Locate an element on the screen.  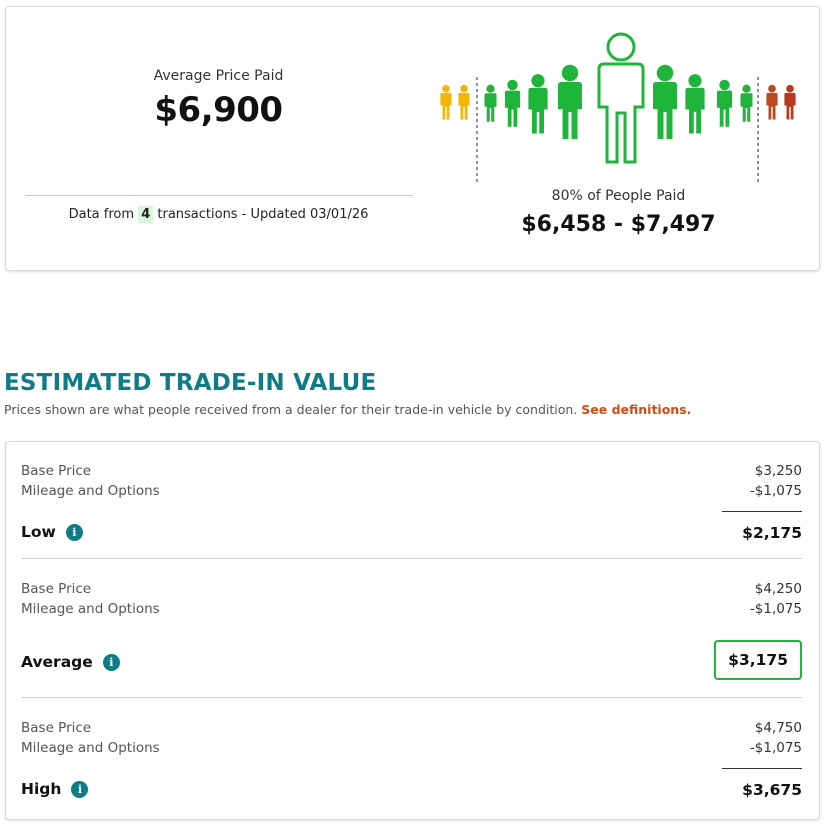
base-price-value: $4,250 is located at coordinates (778, 589).